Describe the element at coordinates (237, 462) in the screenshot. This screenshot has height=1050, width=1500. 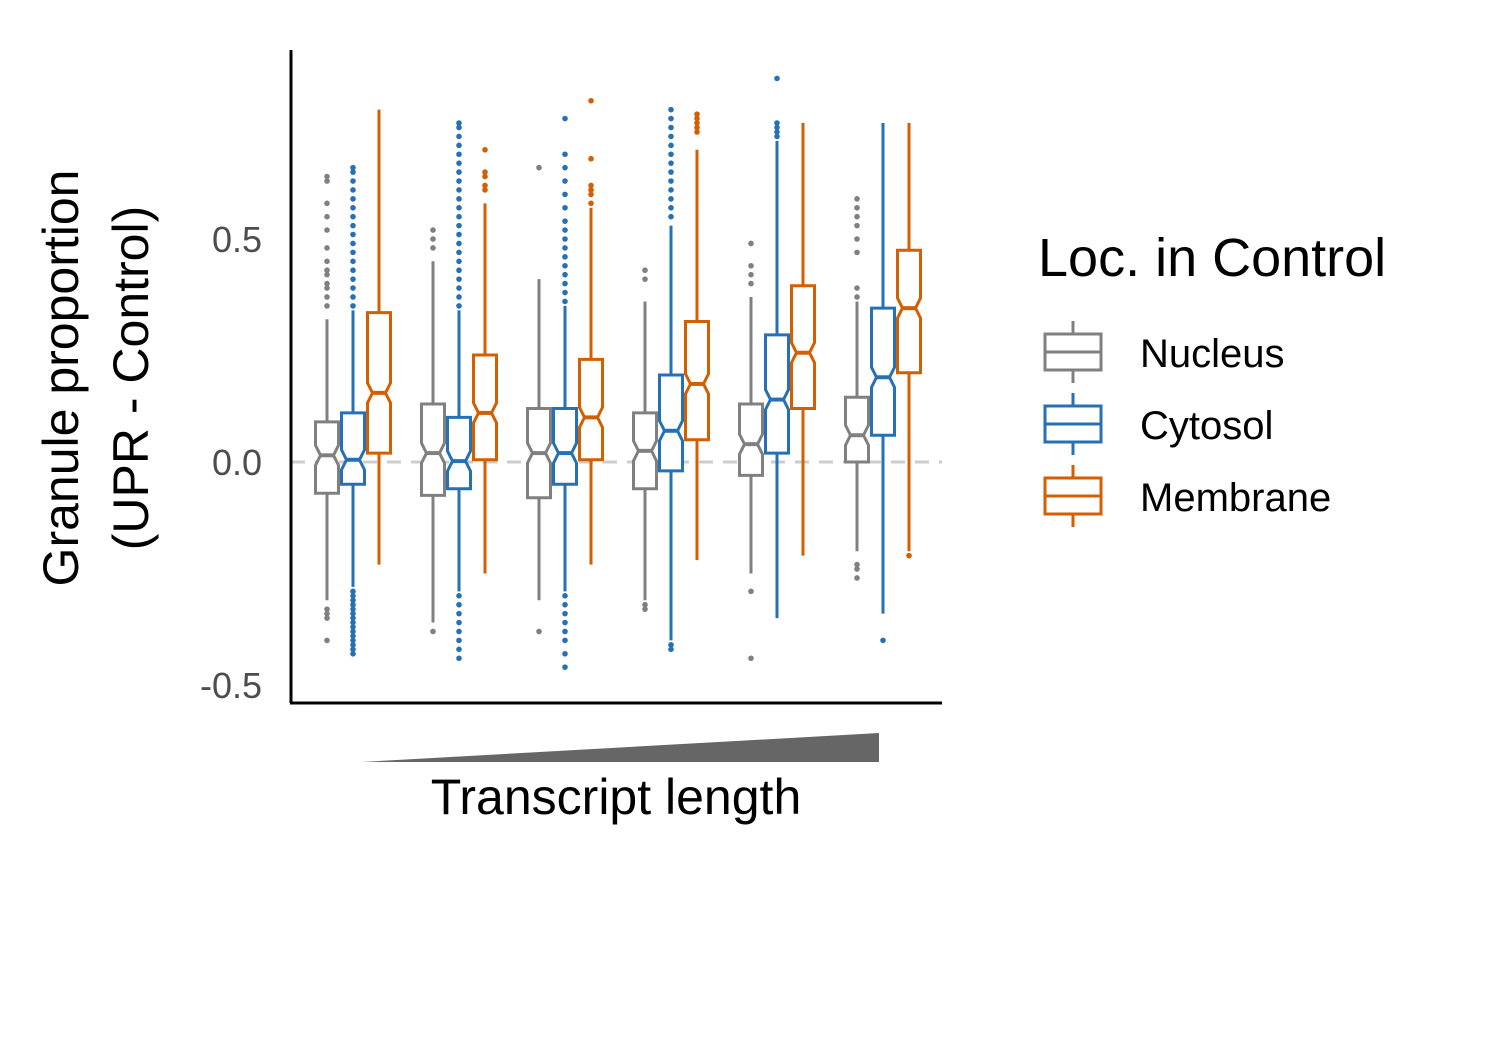
I see `y-tick-label: 0.0` at that location.